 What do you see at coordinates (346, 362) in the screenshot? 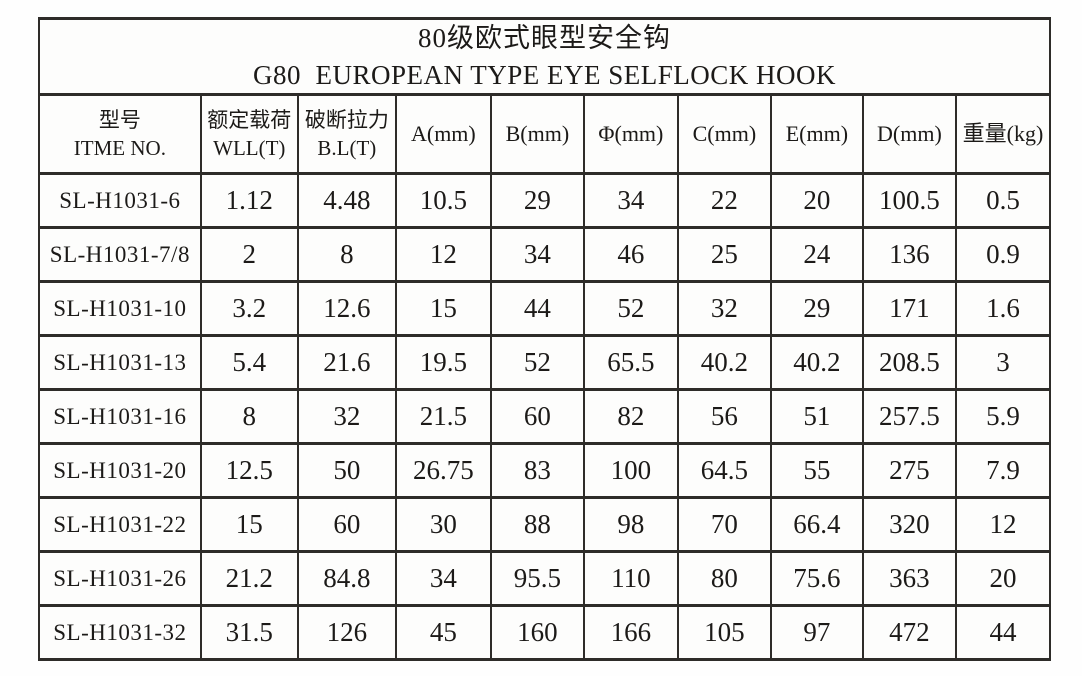
I see `value-cell: 21.6` at bounding box center [346, 362].